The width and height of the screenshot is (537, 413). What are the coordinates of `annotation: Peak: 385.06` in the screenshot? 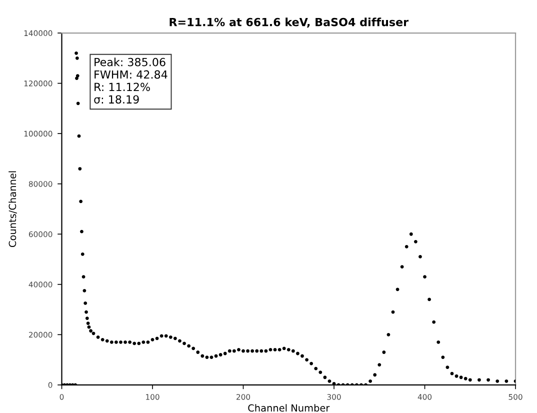 It's located at (130, 62).